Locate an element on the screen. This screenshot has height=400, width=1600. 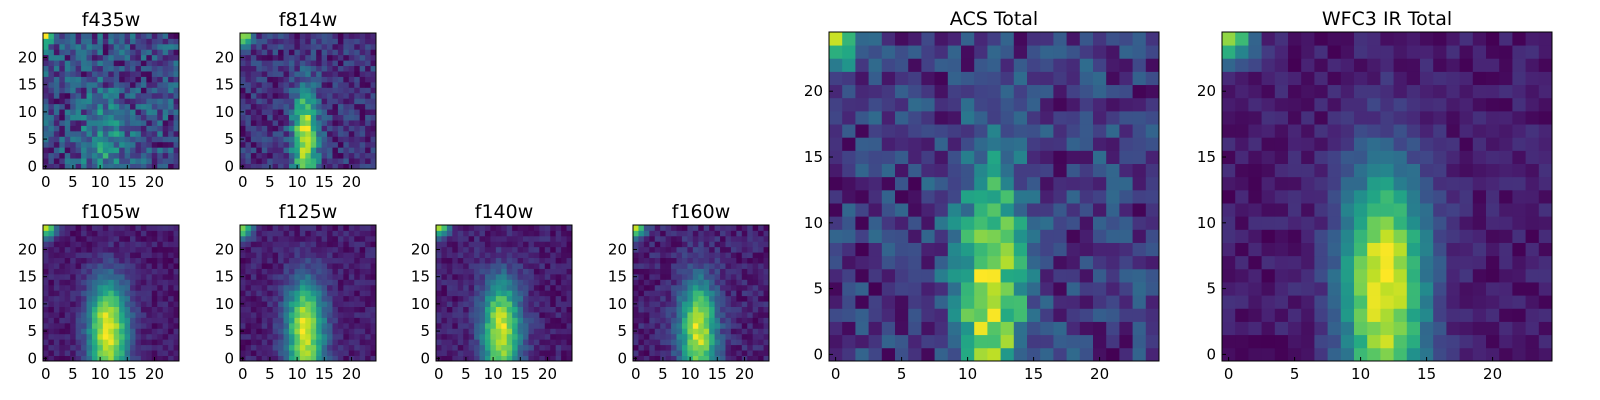
x-tick-label: 15 is located at coordinates (324, 374).